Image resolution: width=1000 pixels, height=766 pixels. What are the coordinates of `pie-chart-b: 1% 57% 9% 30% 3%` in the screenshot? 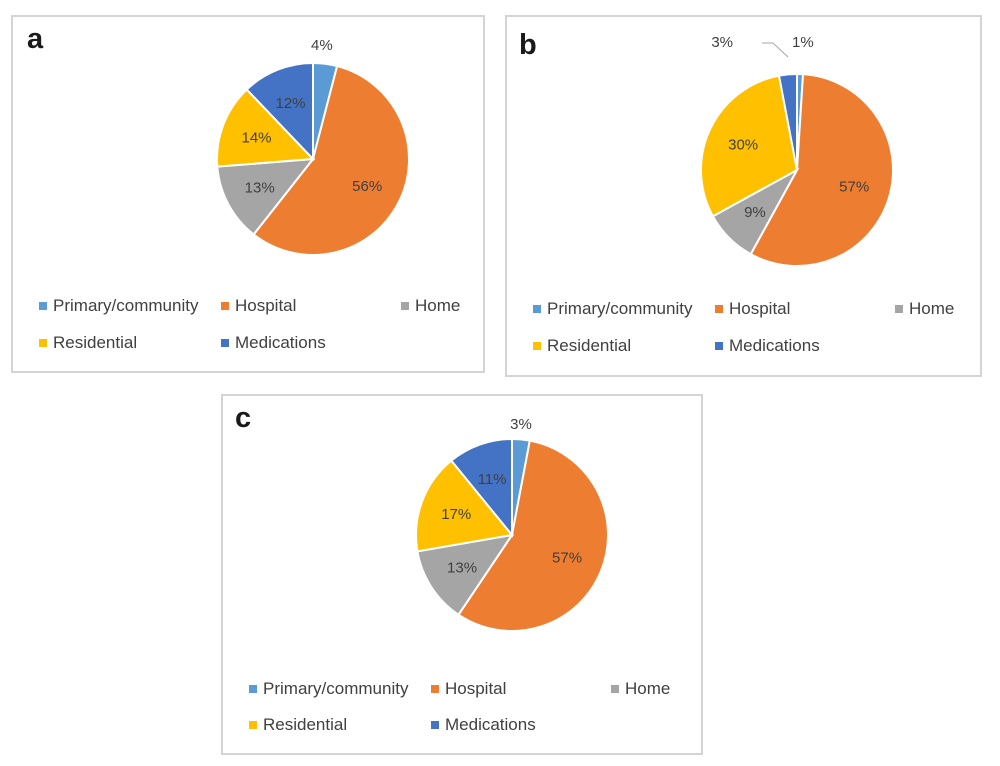 It's located at (797, 150).